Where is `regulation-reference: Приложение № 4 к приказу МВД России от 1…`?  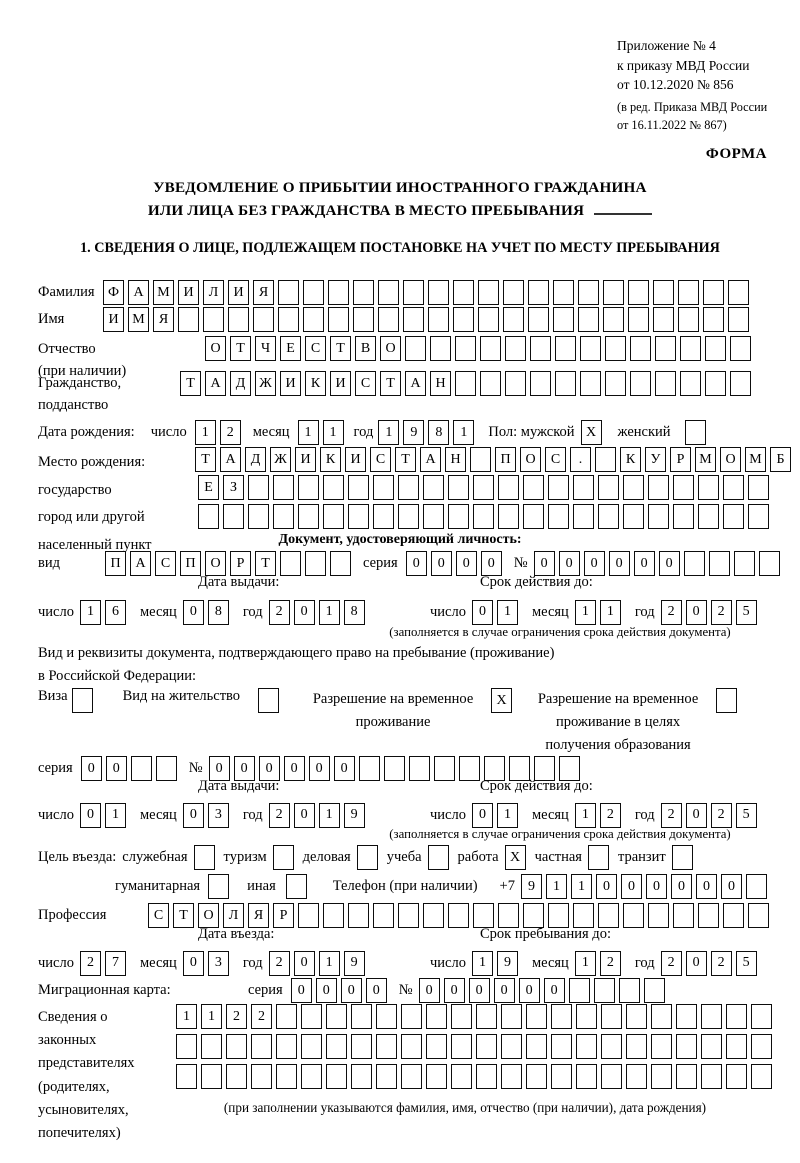
regulation-reference: Приложение № 4 к приказу МВД России от 1… is located at coordinates (692, 85).